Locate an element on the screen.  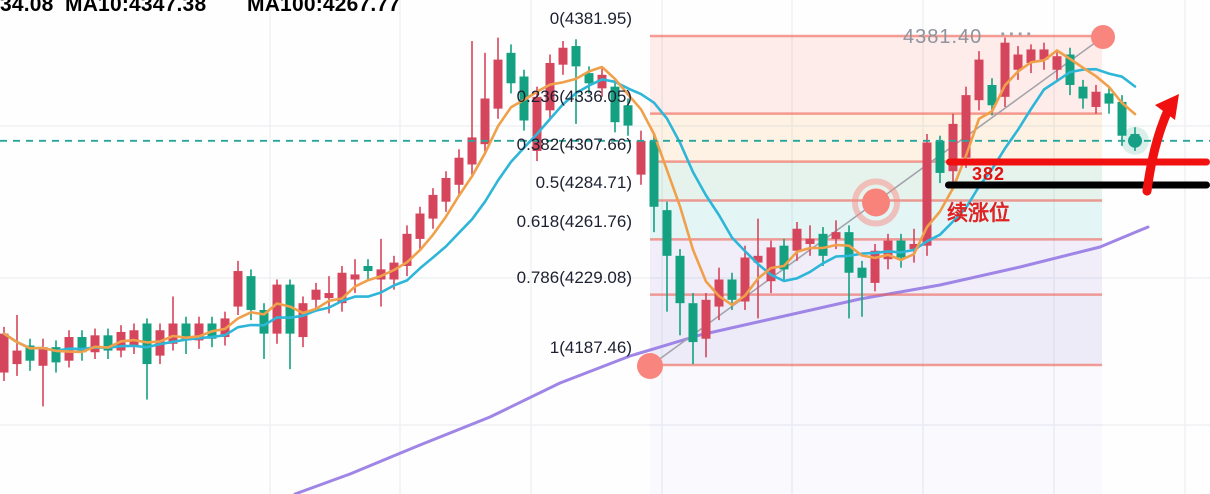
price-ray-label: 4381.40 is located at coordinates (943, 37).